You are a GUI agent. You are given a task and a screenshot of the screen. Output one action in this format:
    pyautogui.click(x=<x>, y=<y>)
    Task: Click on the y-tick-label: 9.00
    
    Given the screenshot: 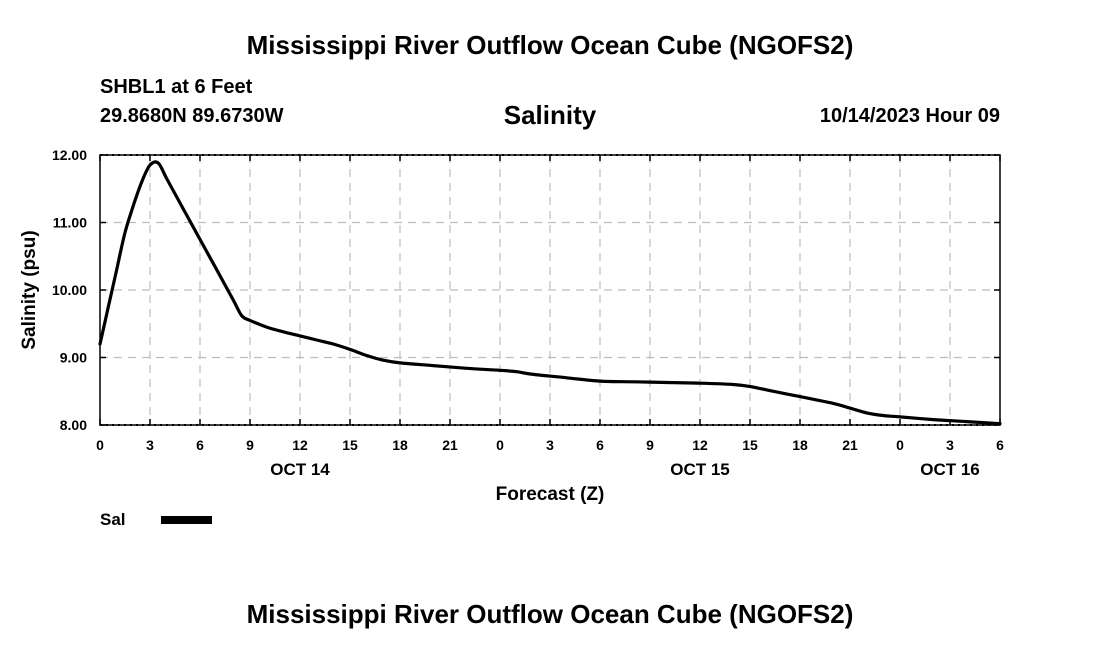 What is the action you would take?
    pyautogui.click(x=73, y=358)
    